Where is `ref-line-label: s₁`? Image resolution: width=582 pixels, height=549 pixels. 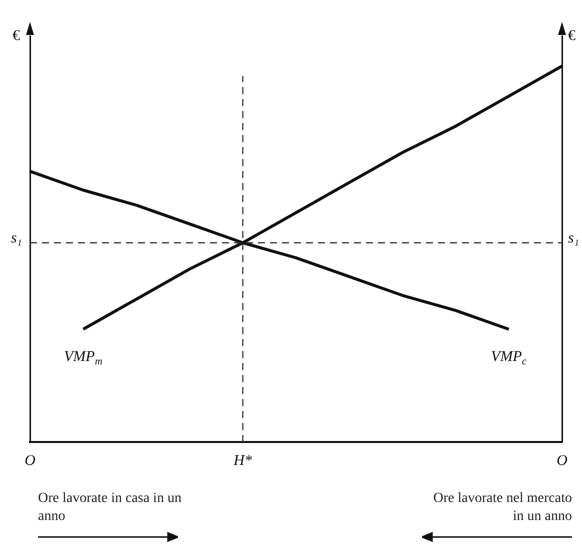
ref-line-label: s₁ is located at coordinates (574, 238).